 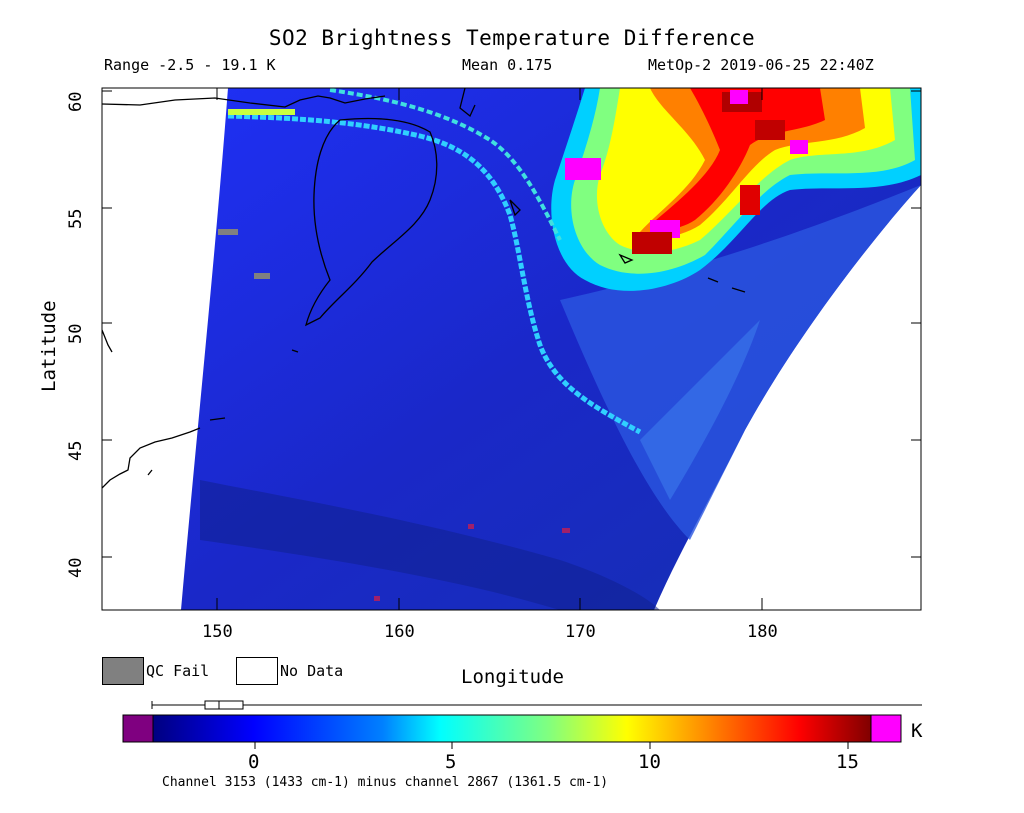 What do you see at coordinates (257, 671) in the screenshot?
I see `no-data-swatch` at bounding box center [257, 671].